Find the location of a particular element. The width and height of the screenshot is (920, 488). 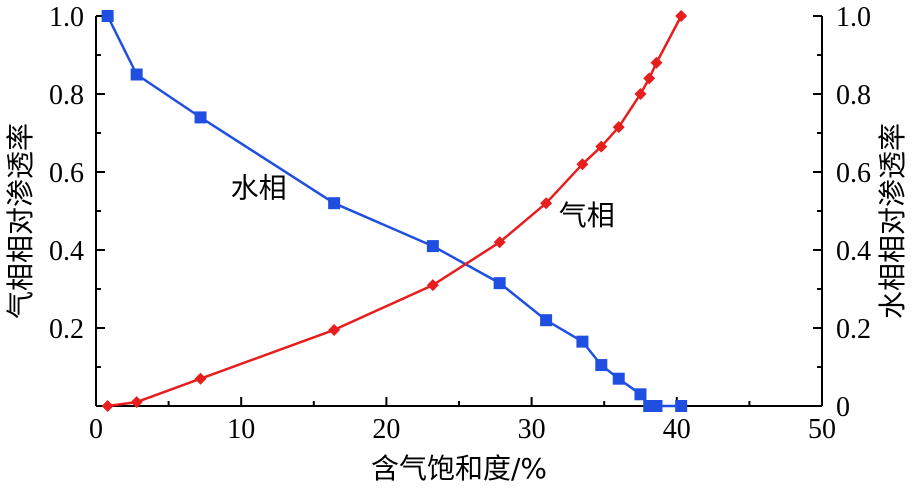

y-right-tick-label: 0.4 is located at coordinates (853, 251).